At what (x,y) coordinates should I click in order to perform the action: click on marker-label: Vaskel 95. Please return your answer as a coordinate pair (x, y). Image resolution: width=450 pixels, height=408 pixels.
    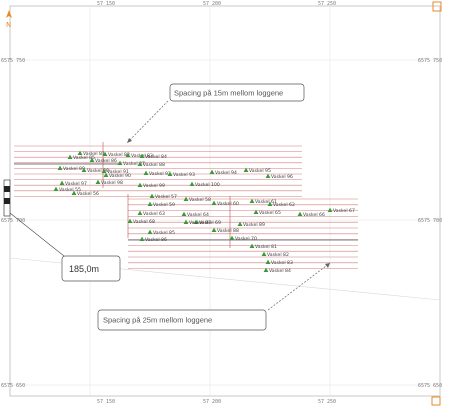
    Looking at the image, I should click on (260, 171).